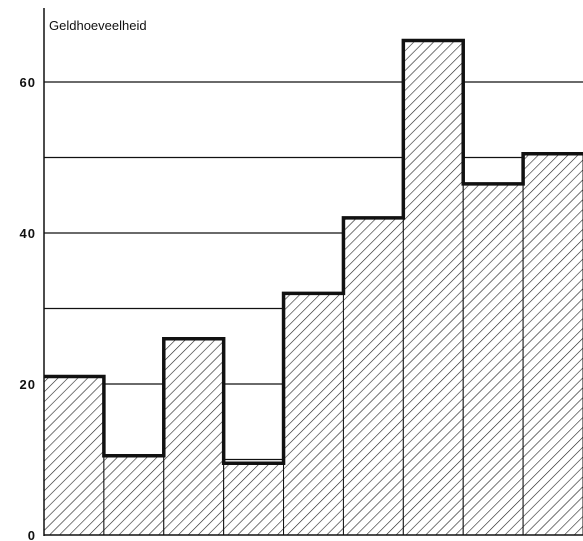 The image size is (583, 541). What do you see at coordinates (32, 534) in the screenshot?
I see `y-tick-label-0: 0` at bounding box center [32, 534].